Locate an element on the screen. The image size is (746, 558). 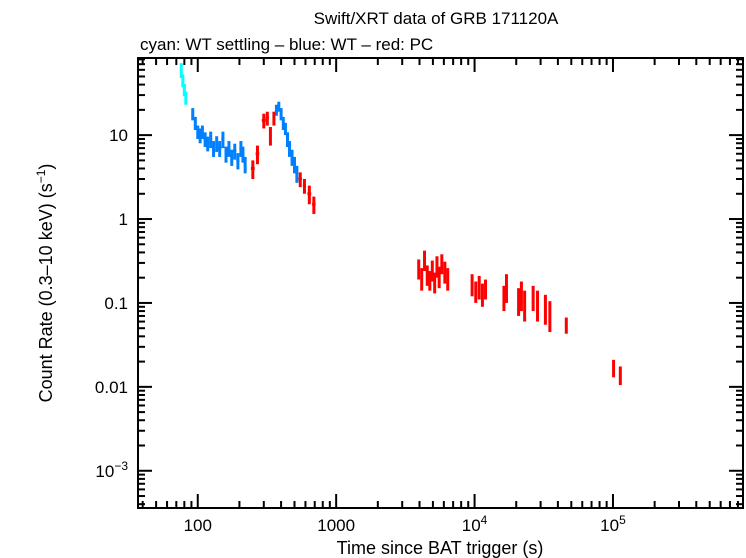
series-wt-settling is located at coordinates (183, 84).